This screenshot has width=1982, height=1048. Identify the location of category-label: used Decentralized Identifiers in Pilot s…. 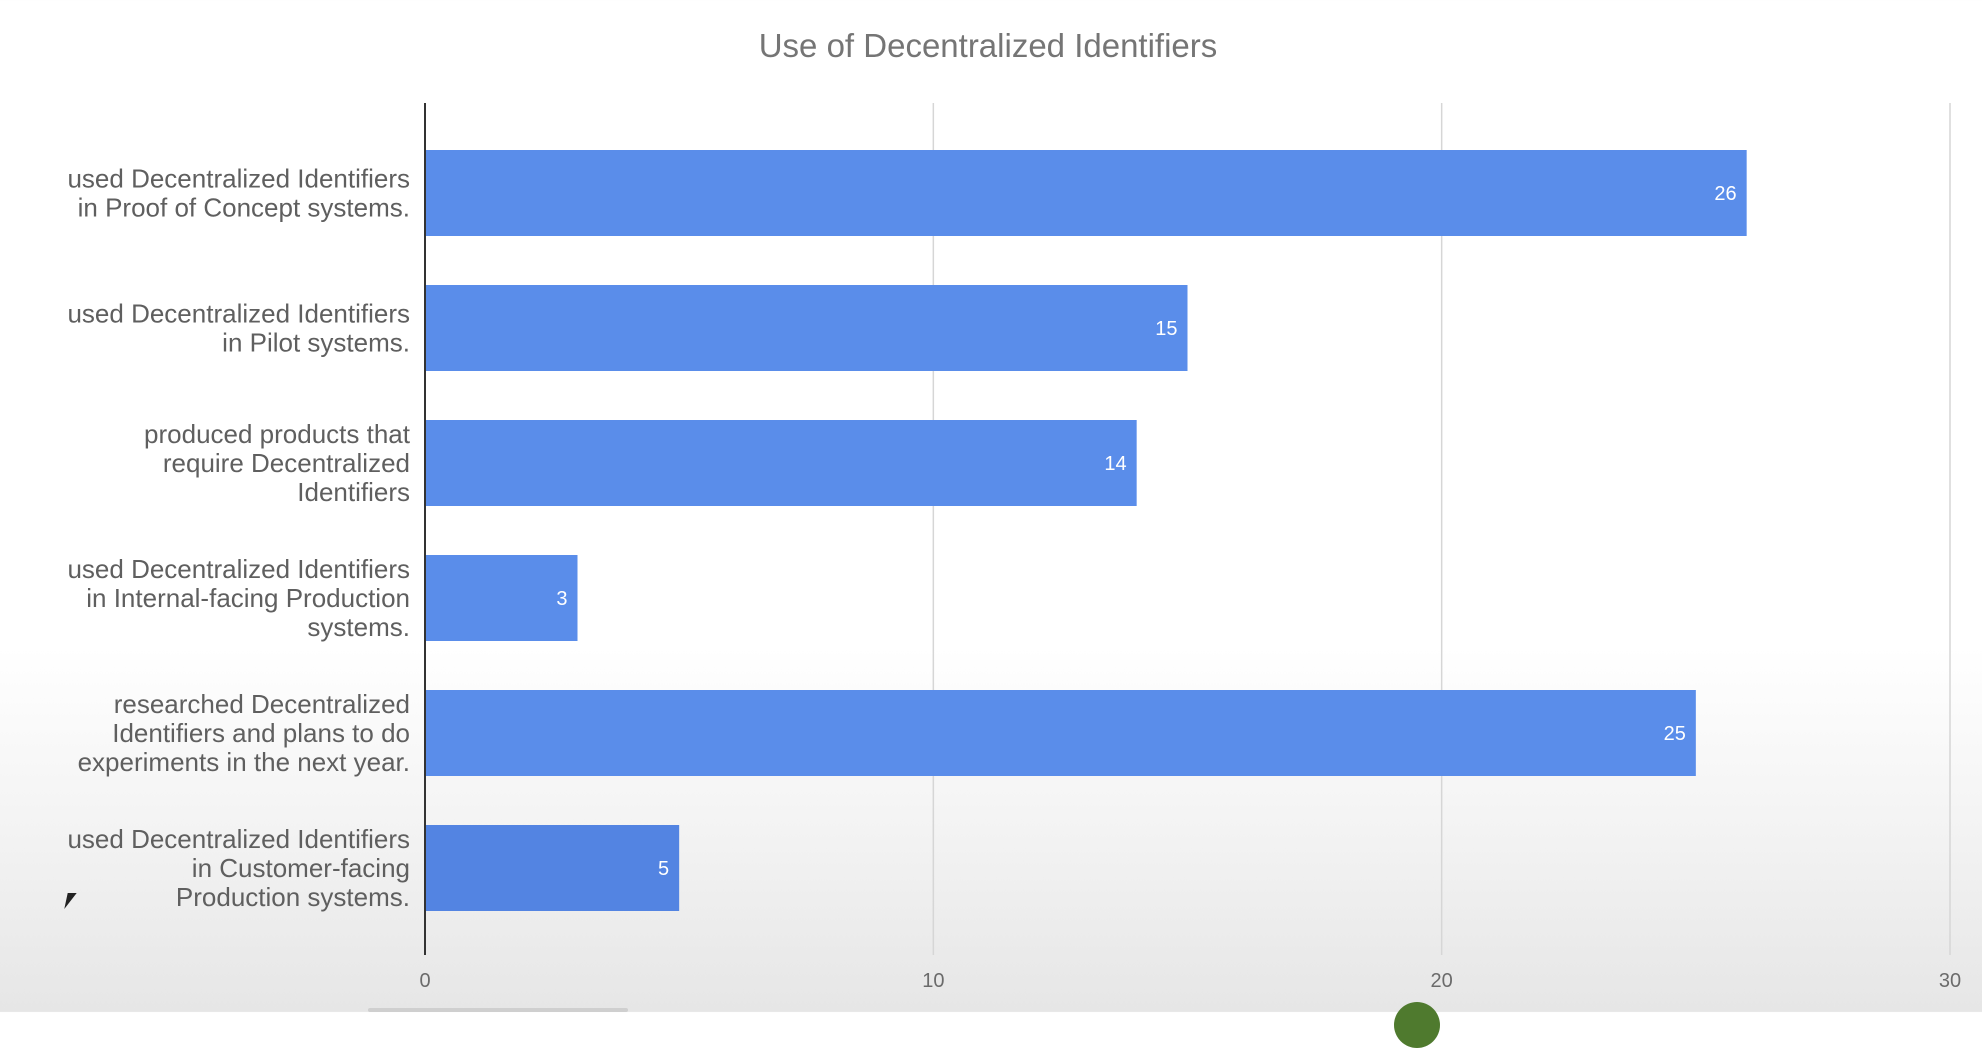
(238, 328).